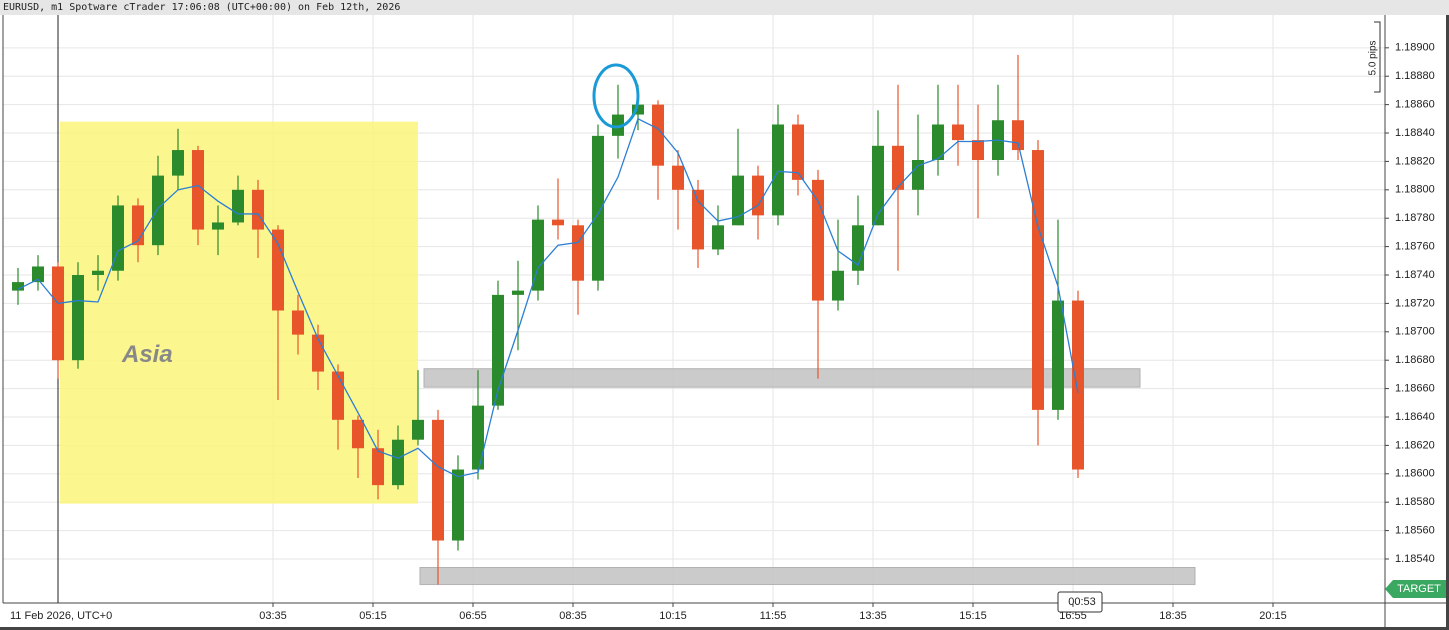 The width and height of the screenshot is (1449, 630). I want to click on x-tick-label: 15:15, so click(973, 616).